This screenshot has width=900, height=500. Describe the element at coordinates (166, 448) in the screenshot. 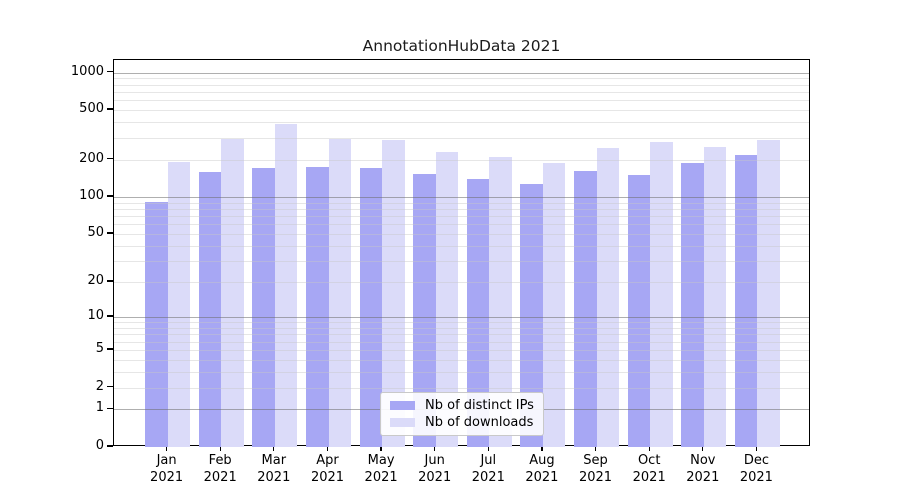

I see `x-tick-jan` at that location.